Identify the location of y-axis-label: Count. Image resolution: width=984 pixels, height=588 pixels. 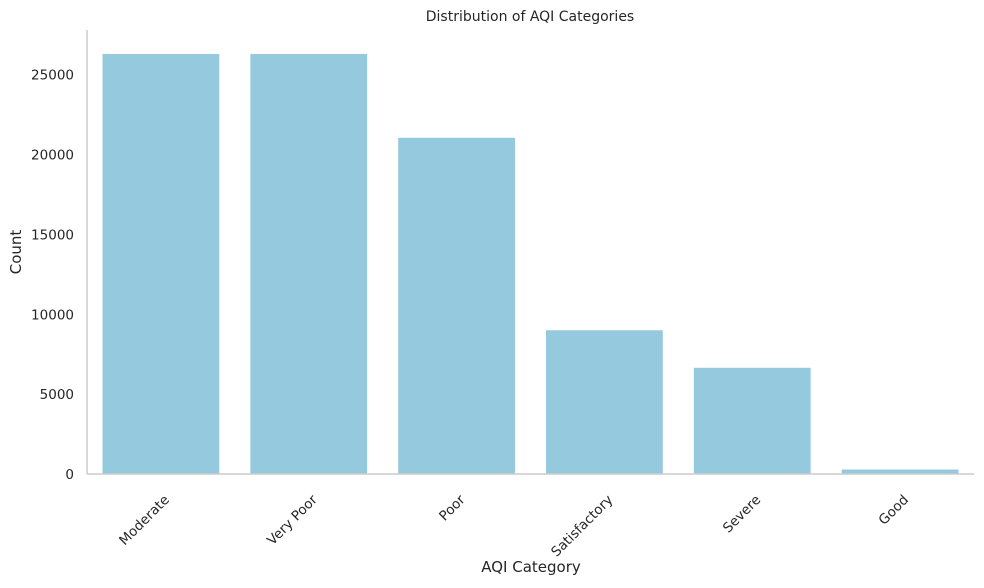
(16, 252).